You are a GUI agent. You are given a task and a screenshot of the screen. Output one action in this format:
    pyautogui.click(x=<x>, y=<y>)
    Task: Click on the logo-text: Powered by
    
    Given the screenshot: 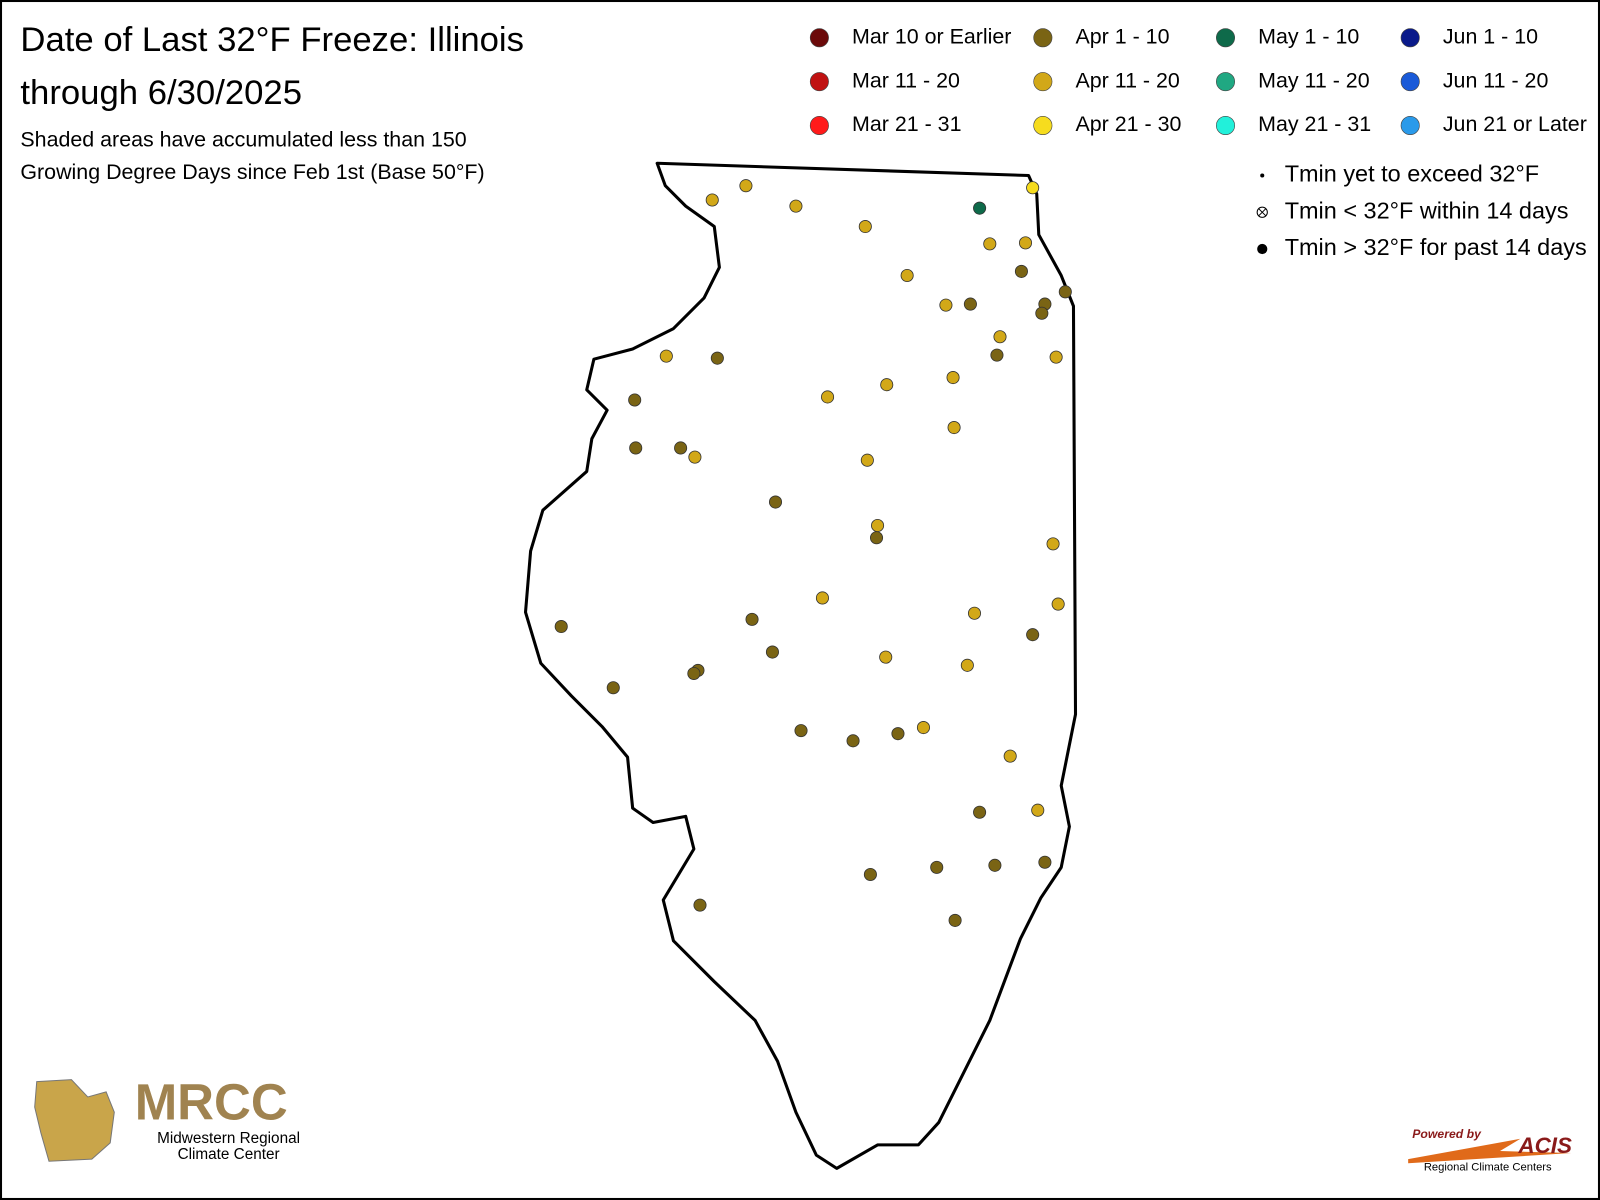 What is the action you would take?
    pyautogui.click(x=1447, y=1134)
    